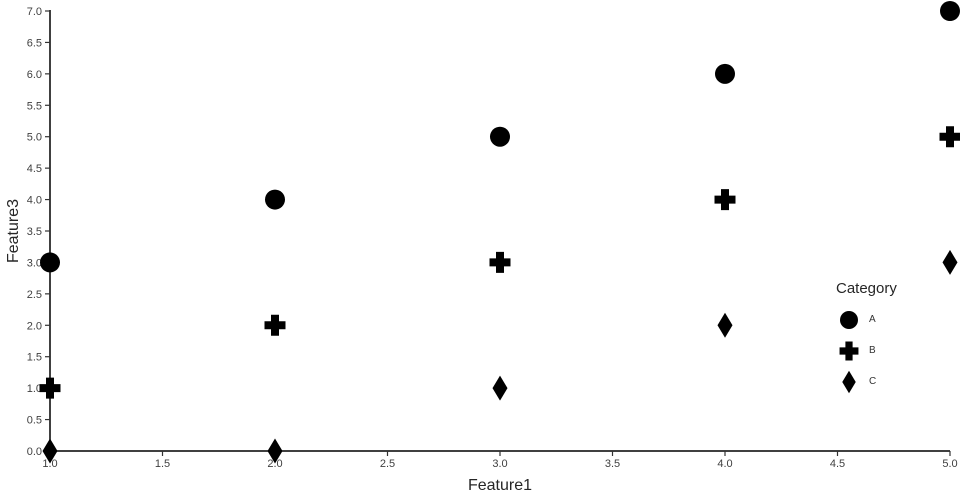 This screenshot has height=500, width=960. I want to click on legend-entries: A B C, so click(866, 350).